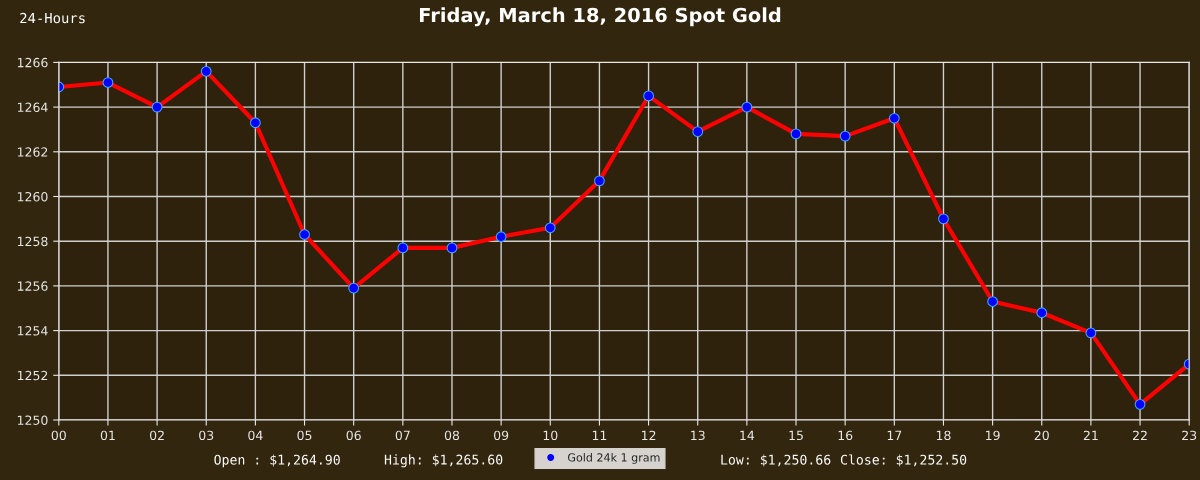 The height and width of the screenshot is (480, 1200). Describe the element at coordinates (32, 107) in the screenshot. I see `y-tick-label: 1264` at that location.